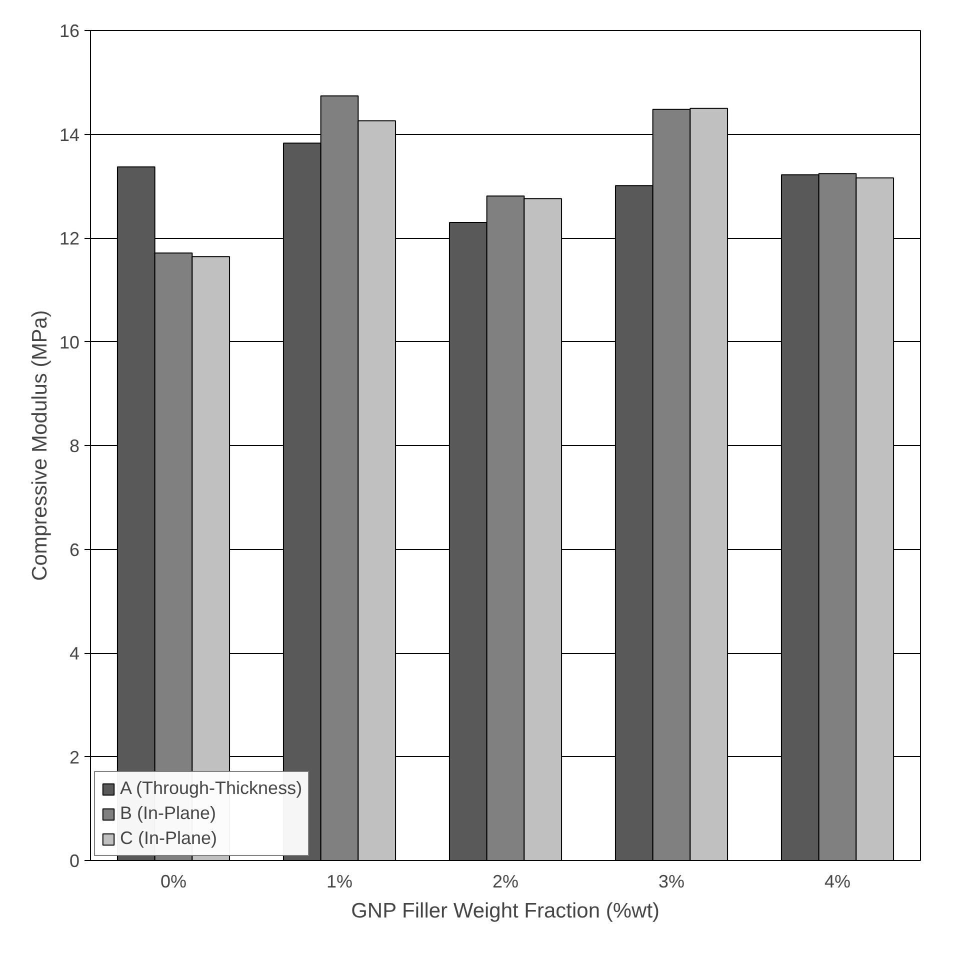 This screenshot has width=963, height=966. Describe the element at coordinates (74, 550) in the screenshot. I see `y-tick-label: 6` at that location.